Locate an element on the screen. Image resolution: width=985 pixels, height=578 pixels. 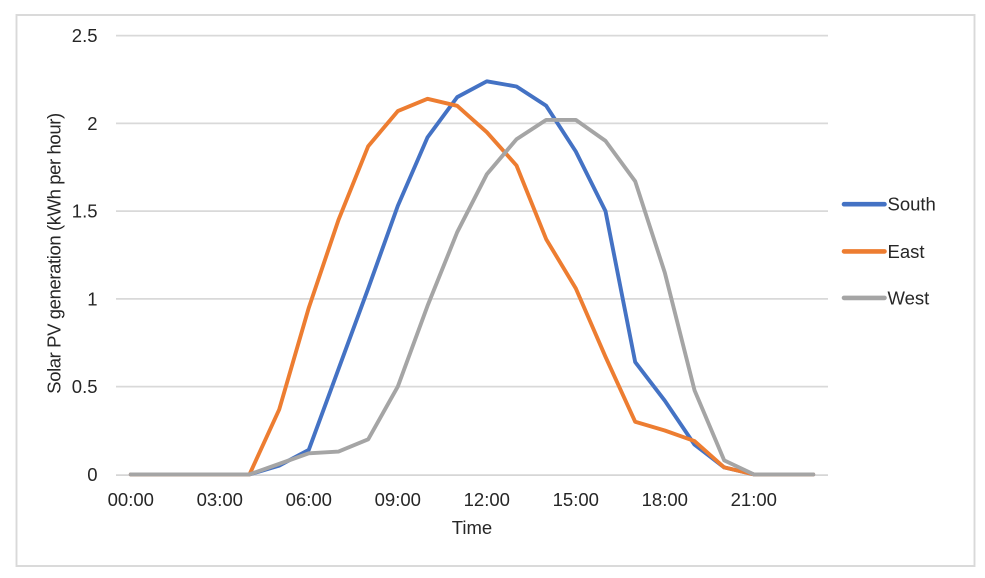
svg-text: 2.5 is located at coordinates (85, 35).